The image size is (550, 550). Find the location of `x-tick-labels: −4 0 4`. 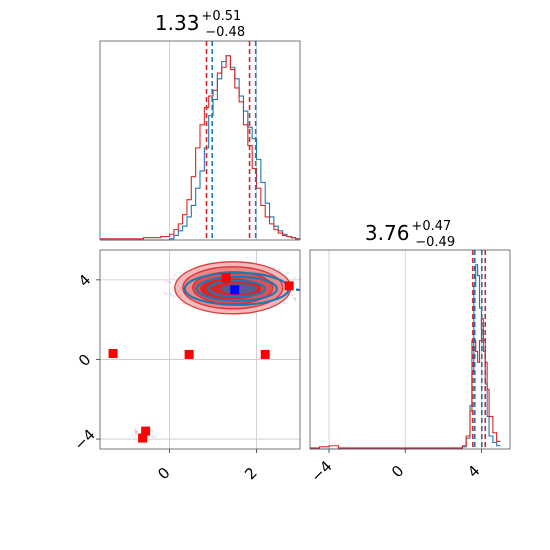

x-tick-labels: −4 0 4 is located at coordinates (395, 467).